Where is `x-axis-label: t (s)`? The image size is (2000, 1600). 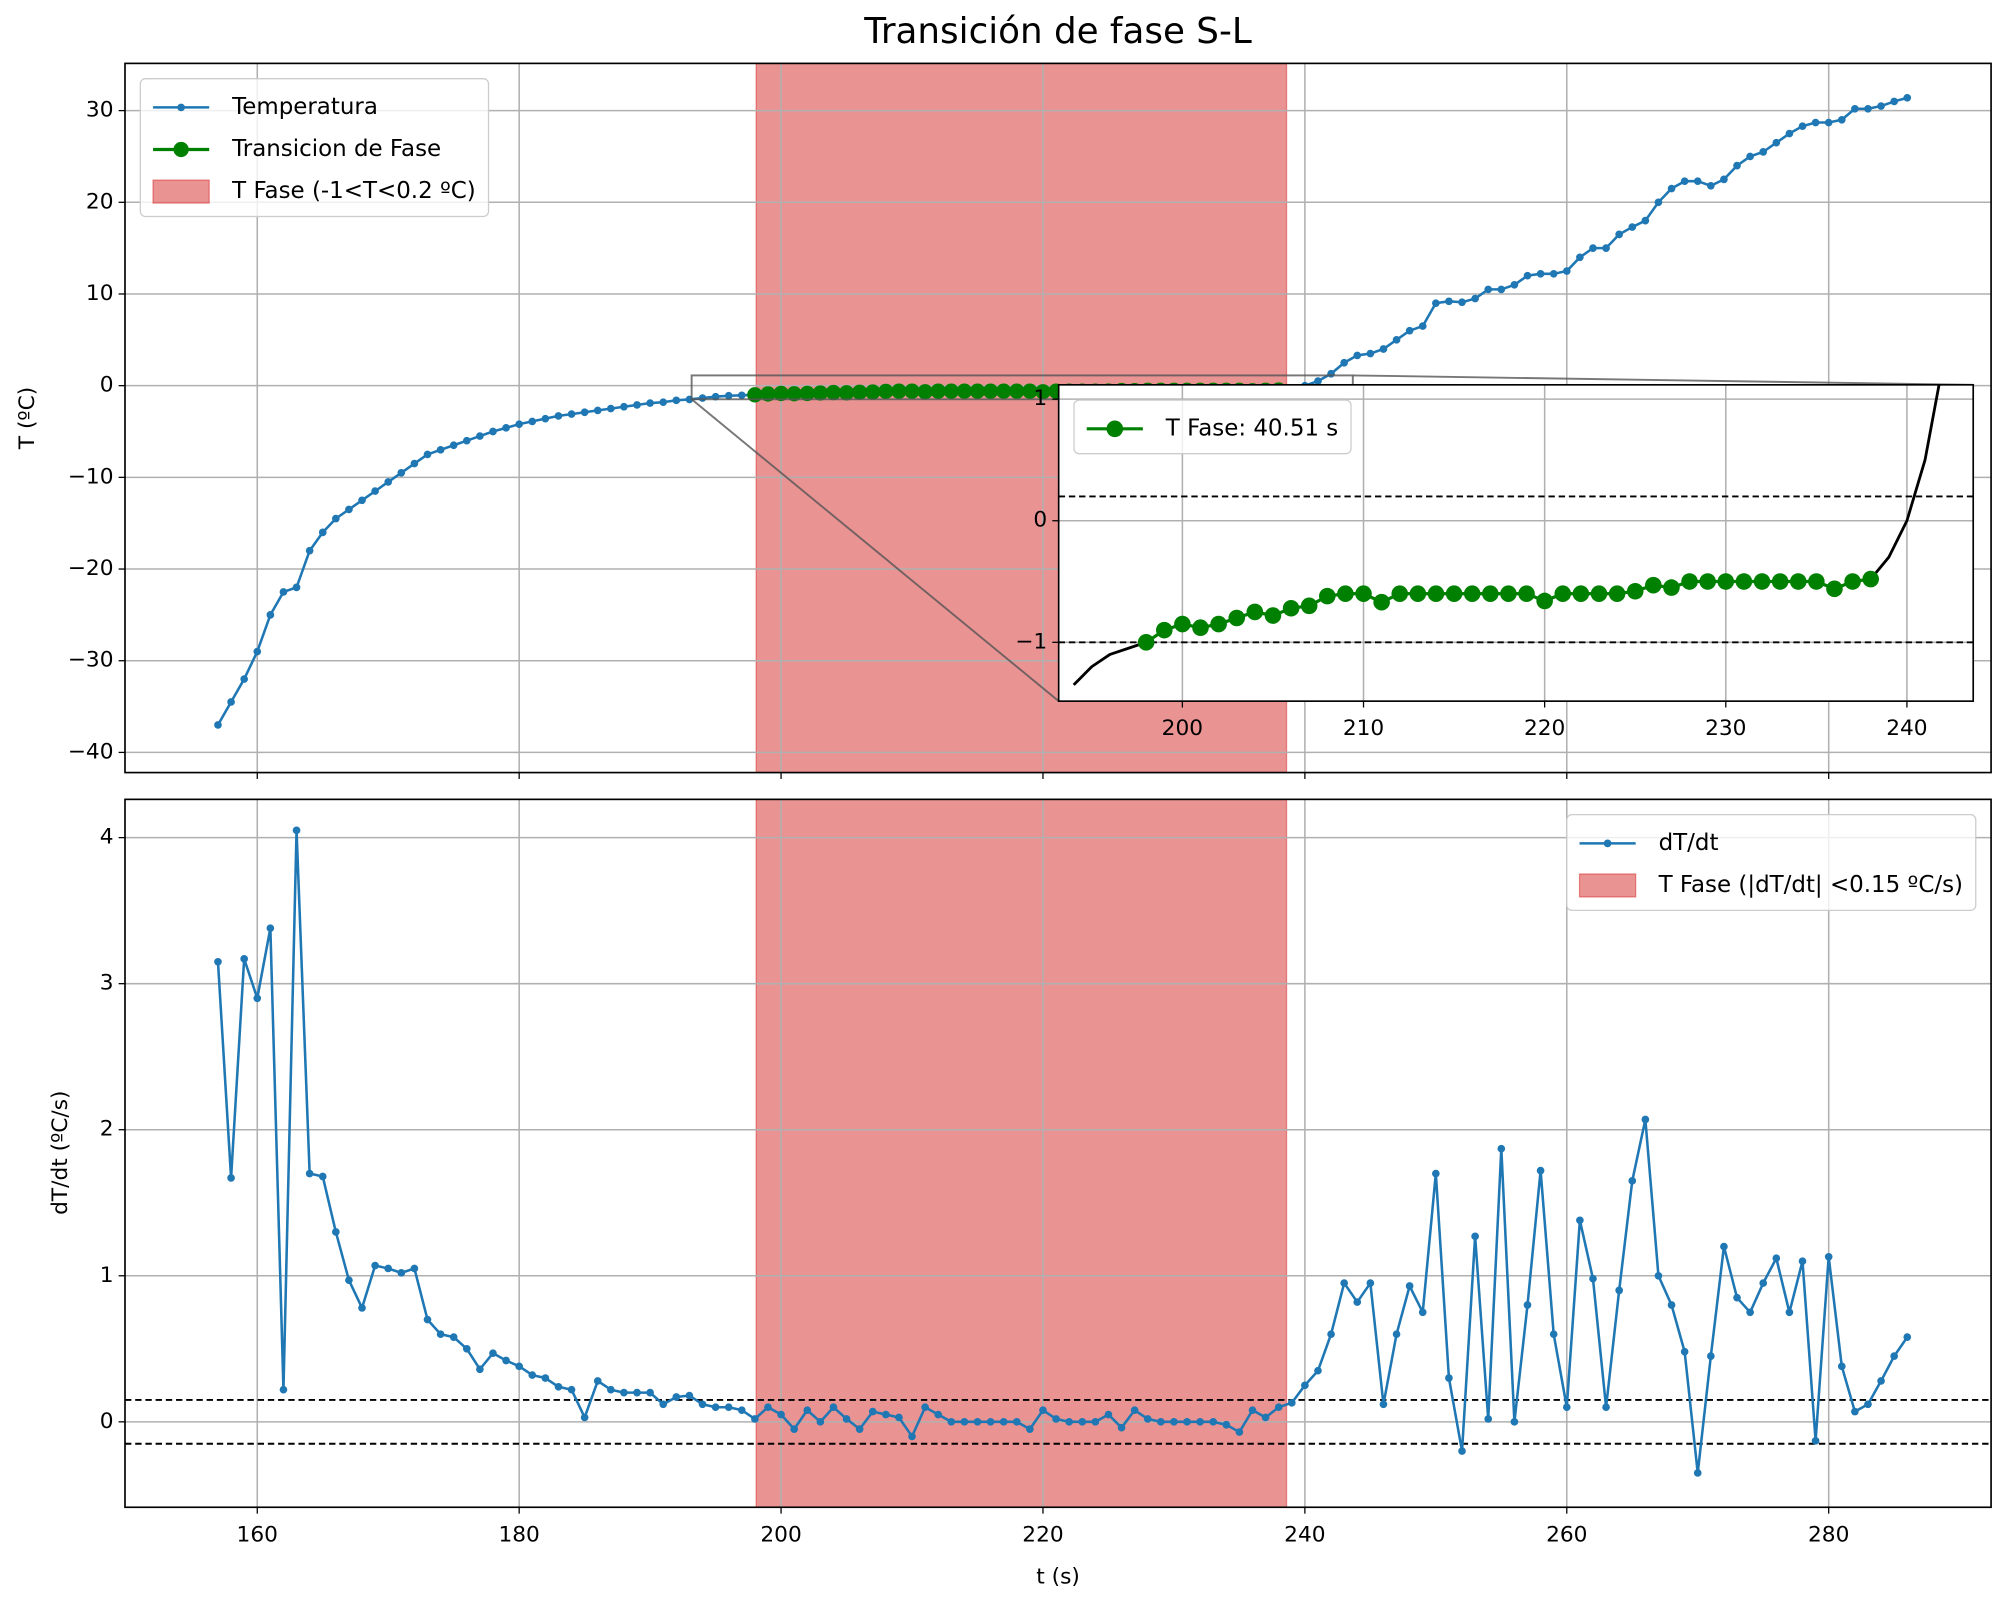
x-axis-label: t (s) is located at coordinates (1058, 1576).